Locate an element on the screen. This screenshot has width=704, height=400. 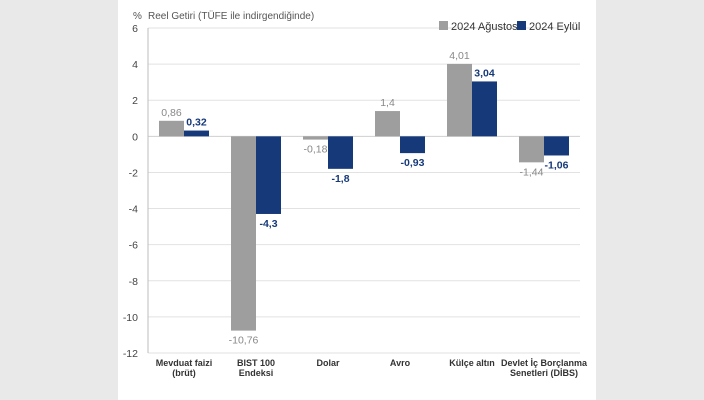
y-axis-label: Reel Getiri (TÜFE ile indirgendiğinde) is located at coordinates (231, 16).